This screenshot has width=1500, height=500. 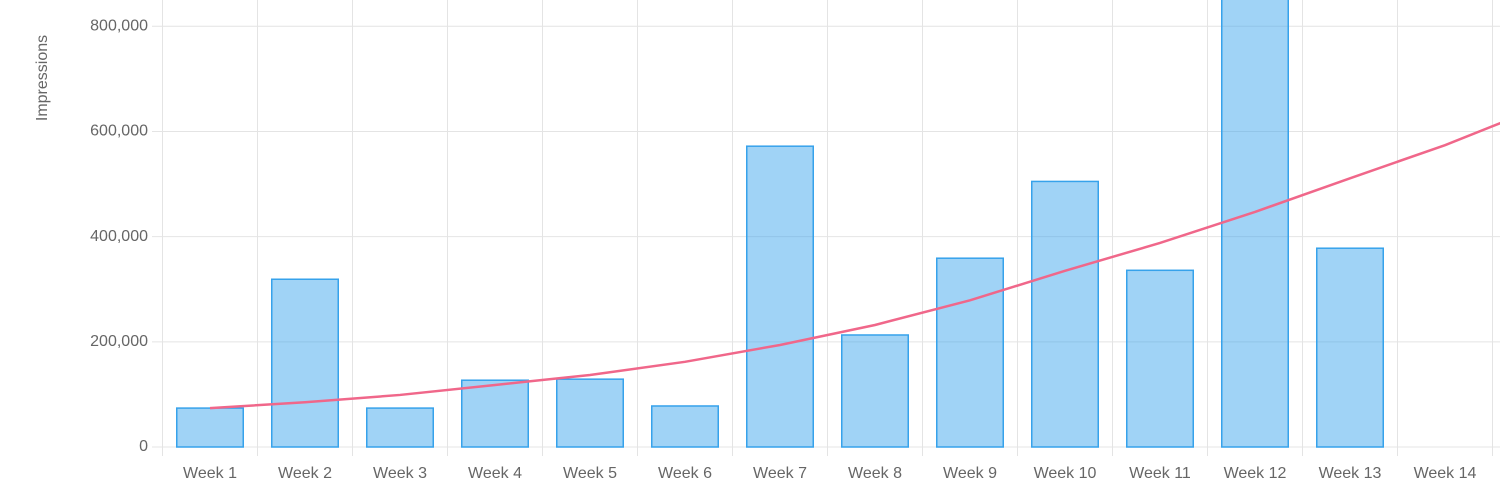 I want to click on y-axis-title: Impressions, so click(x=42, y=78).